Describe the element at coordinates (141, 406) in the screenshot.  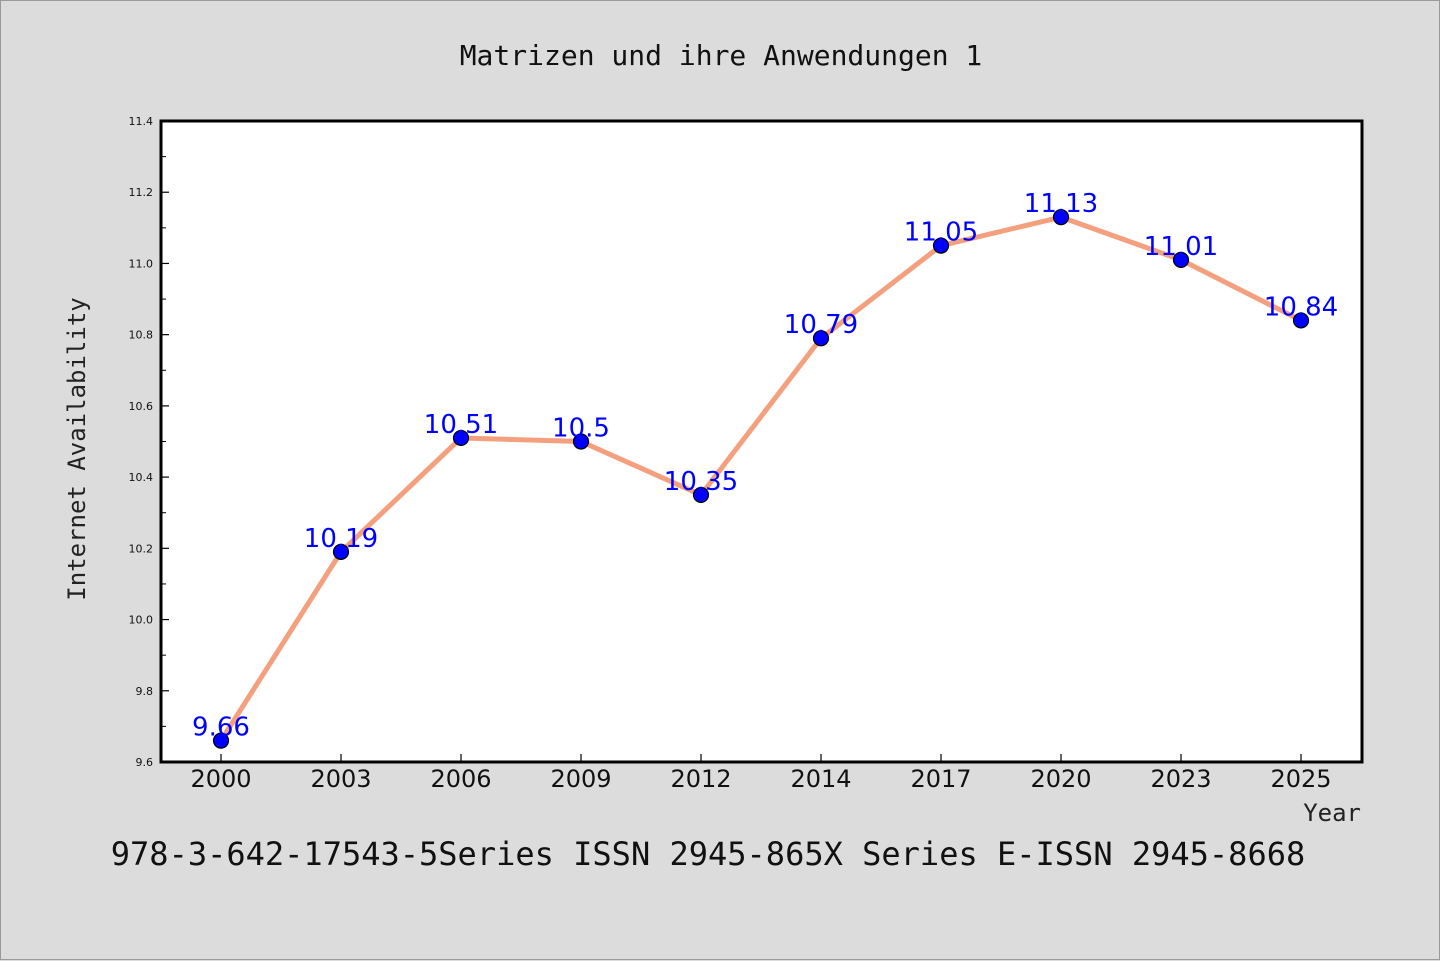
I see `y-tick-label: 10.6` at that location.